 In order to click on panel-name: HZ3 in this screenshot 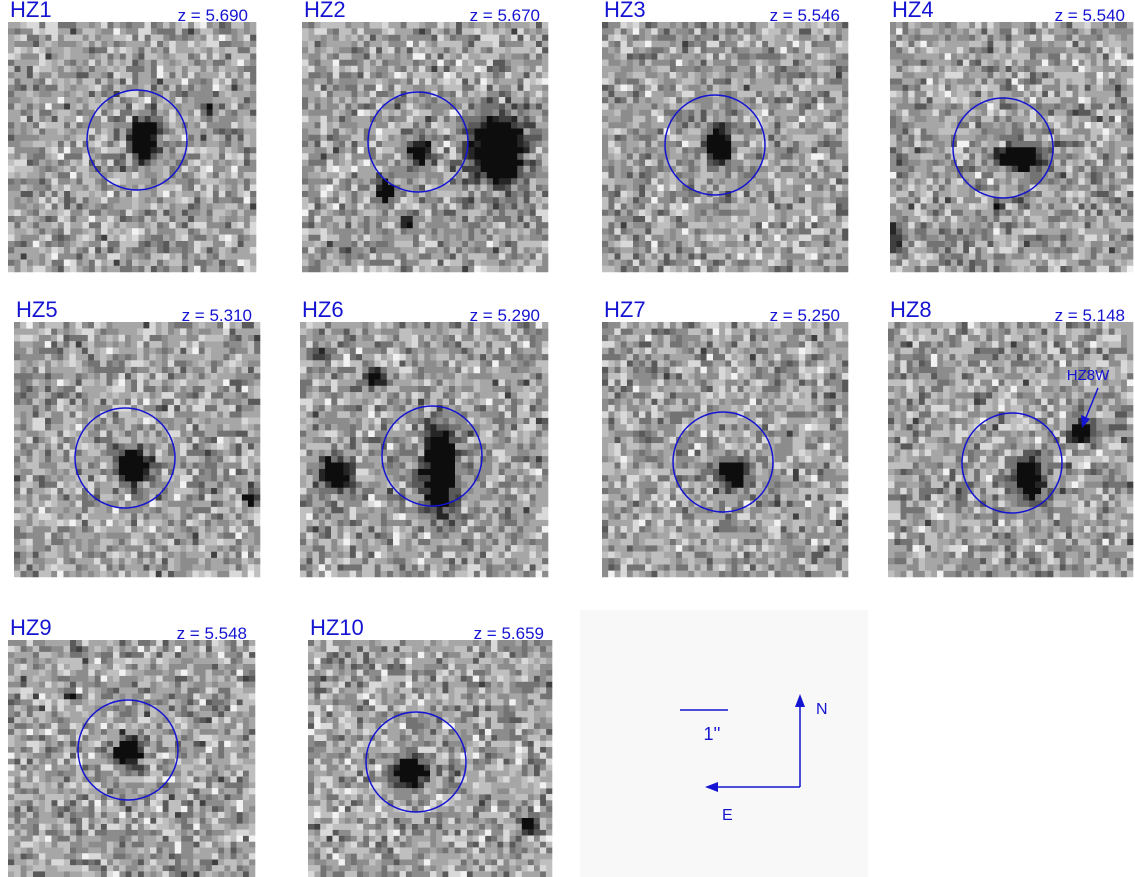, I will do `click(625, 11)`.